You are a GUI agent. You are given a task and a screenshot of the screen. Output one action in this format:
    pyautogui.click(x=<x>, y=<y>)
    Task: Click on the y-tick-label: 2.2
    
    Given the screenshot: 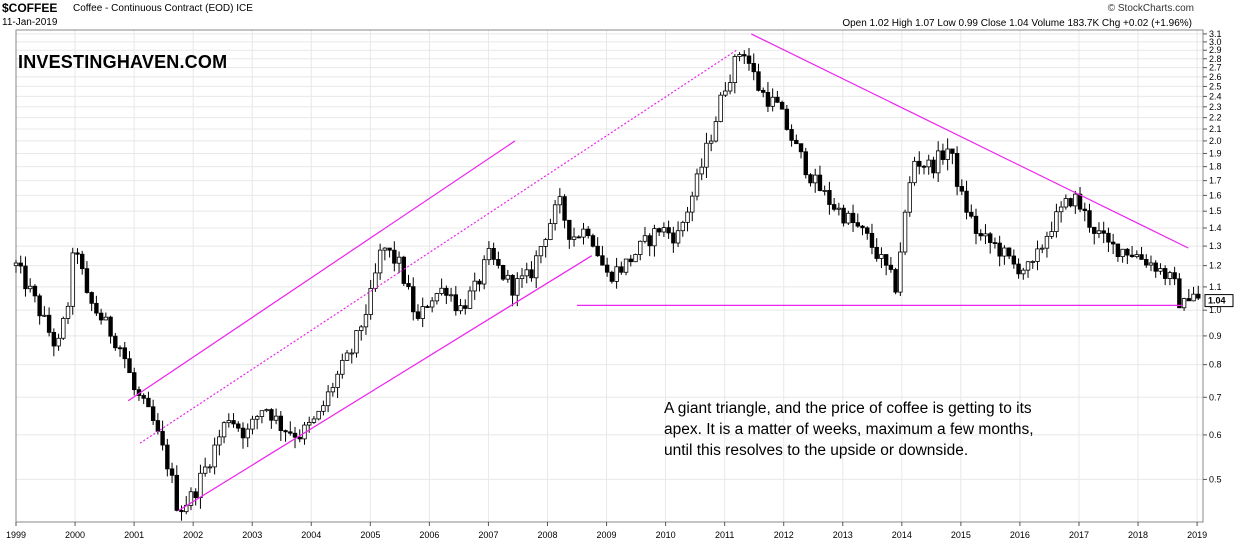 What is the action you would take?
    pyautogui.click(x=1215, y=118)
    